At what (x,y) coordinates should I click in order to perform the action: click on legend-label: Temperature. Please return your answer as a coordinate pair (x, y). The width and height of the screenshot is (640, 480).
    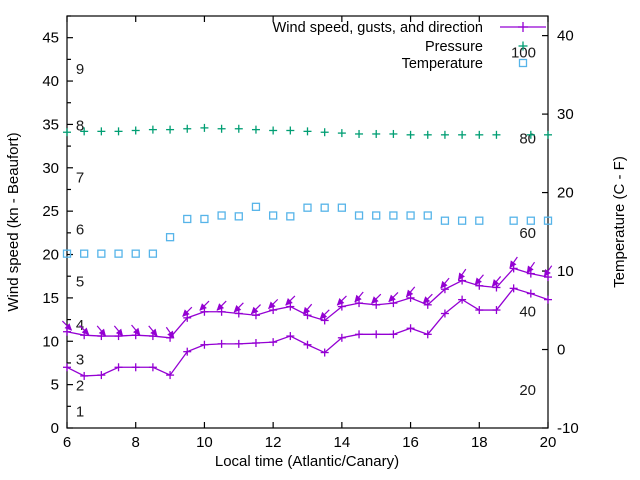
    Looking at the image, I should click on (442, 64).